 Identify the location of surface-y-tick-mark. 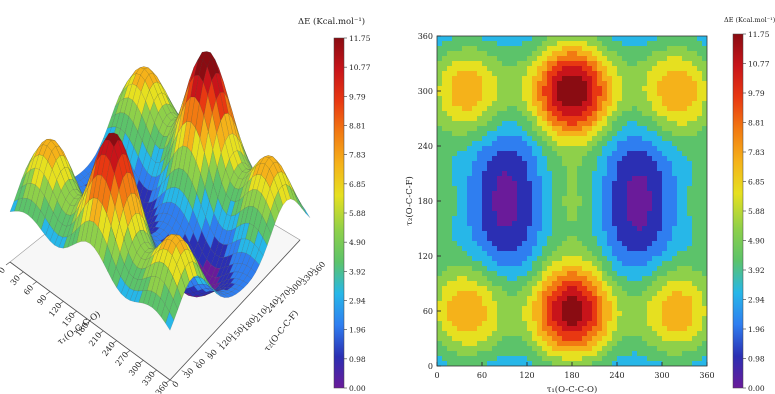
(277, 297).